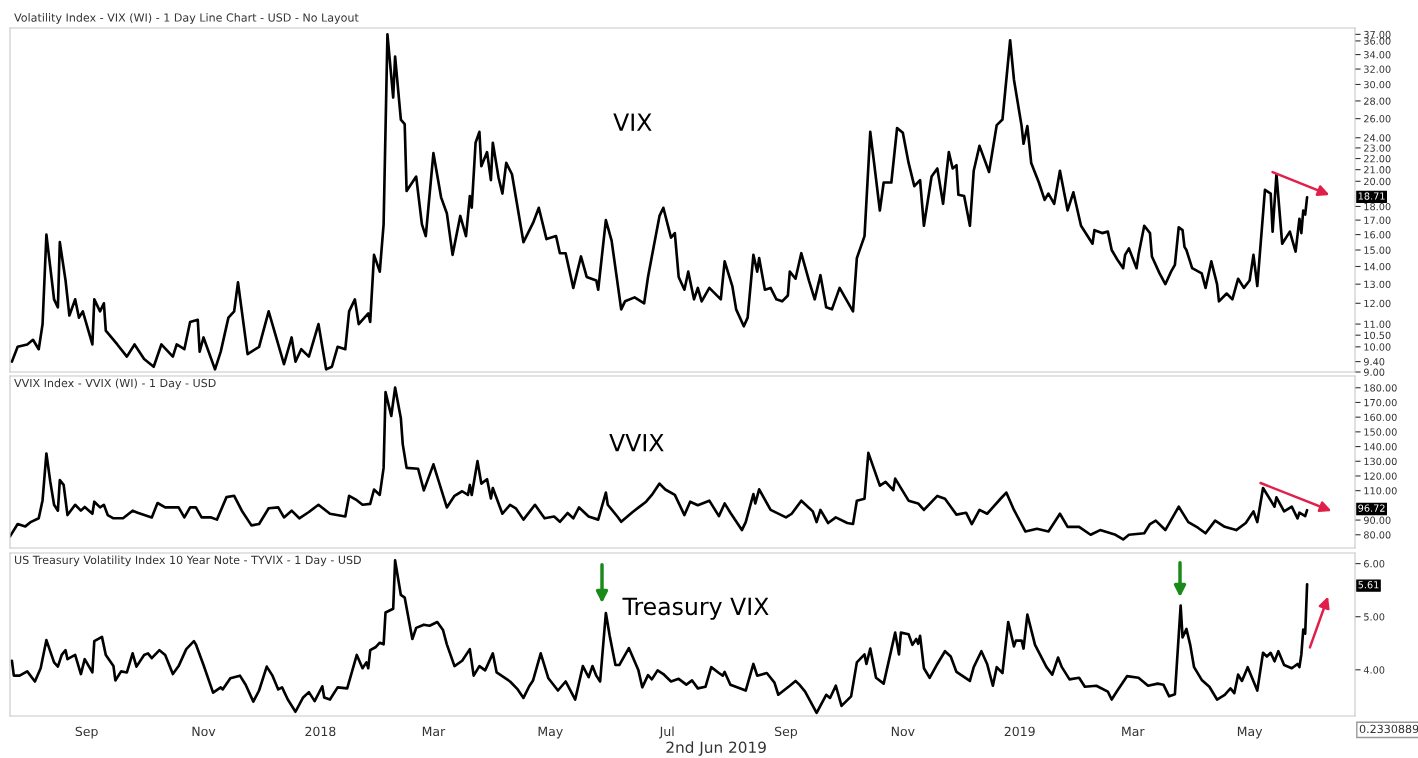 Image resolution: width=1418 pixels, height=758 pixels. Describe the element at coordinates (320, 731) in the screenshot. I see `x-tick-label: 2018` at that location.